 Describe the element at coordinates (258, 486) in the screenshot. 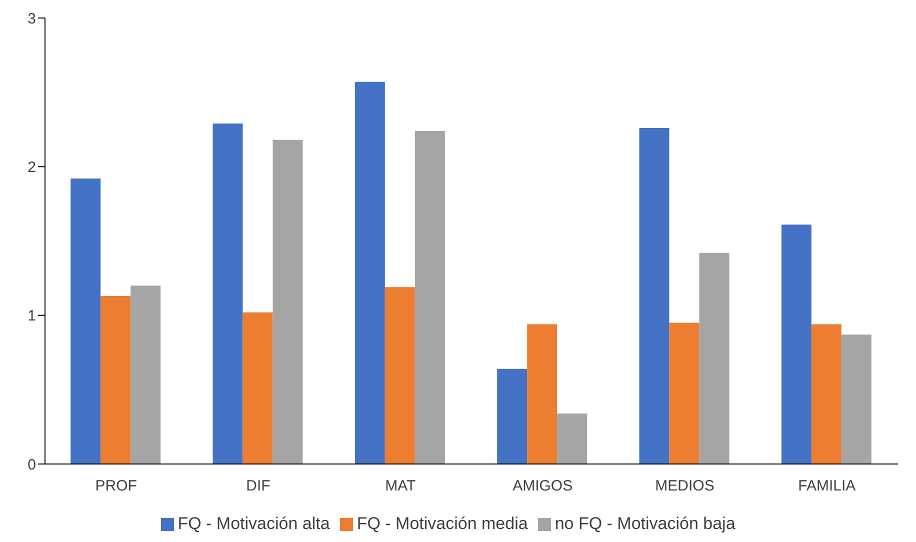

I see `x-tick-label: DIF` at that location.